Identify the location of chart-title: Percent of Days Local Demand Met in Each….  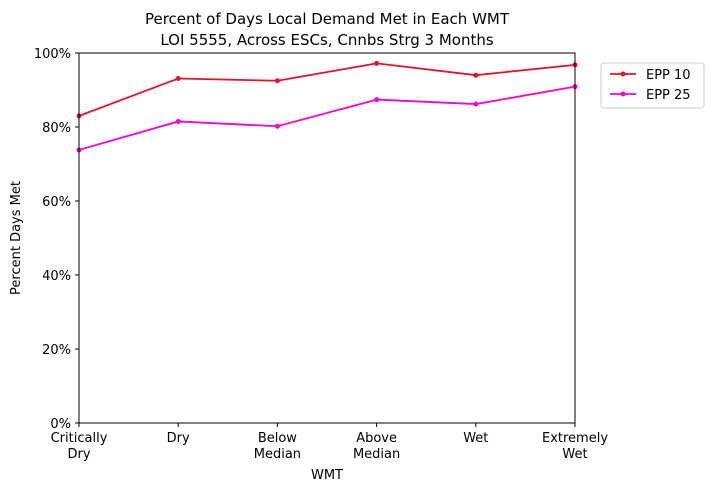
(327, 29).